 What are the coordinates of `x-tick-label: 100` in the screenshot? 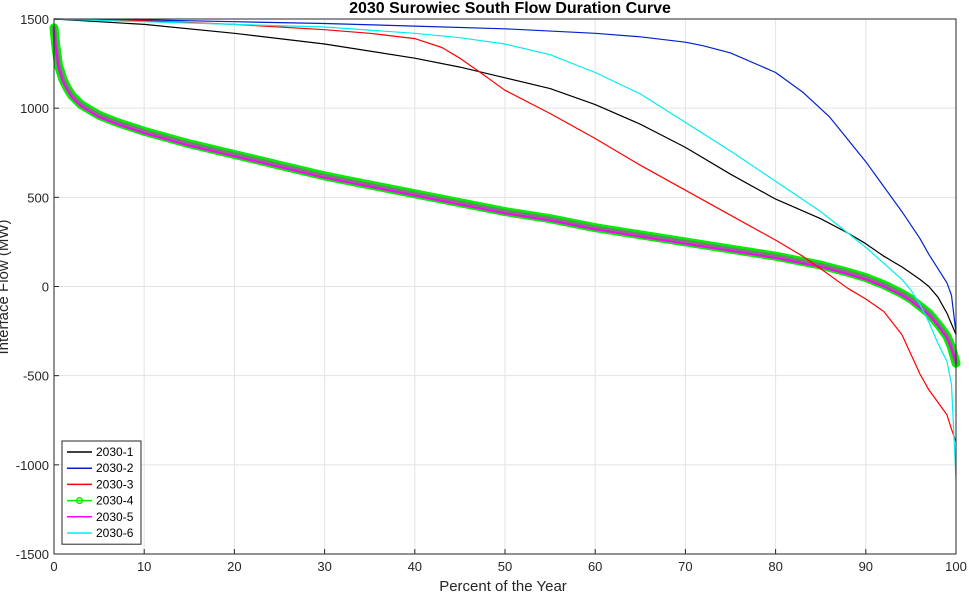 It's located at (956, 566).